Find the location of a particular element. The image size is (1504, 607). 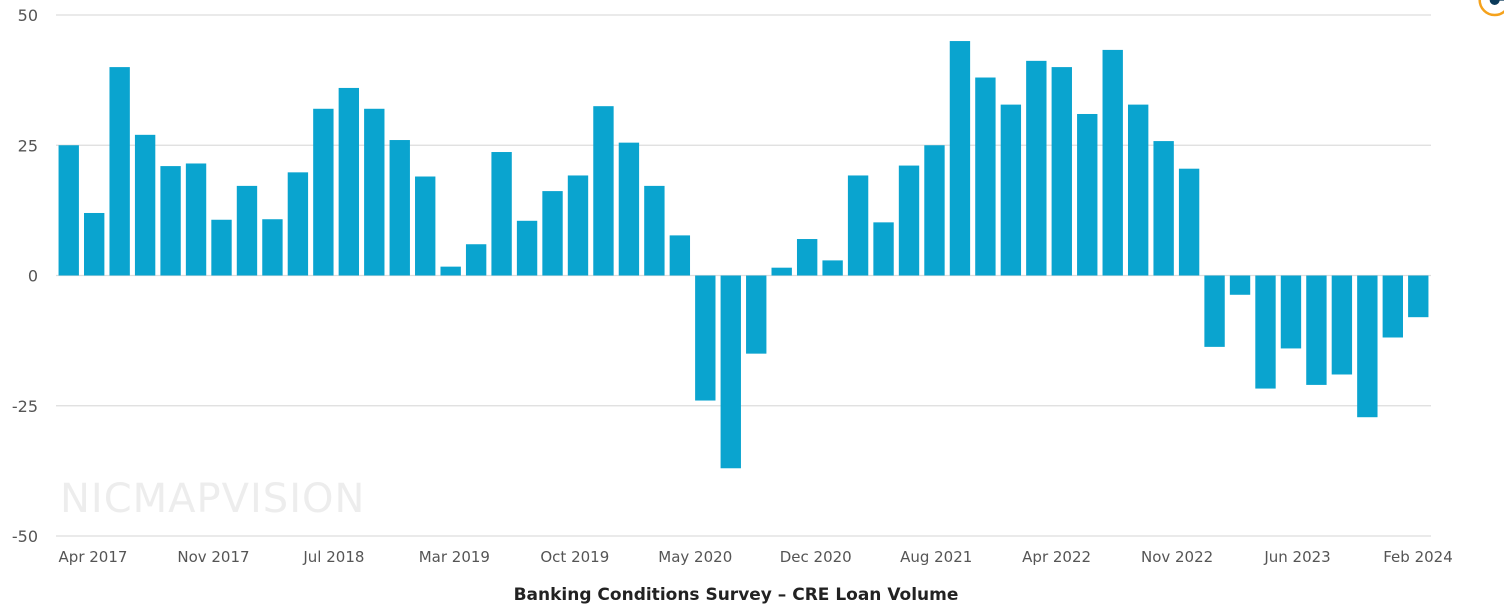

highlight-marker is located at coordinates (1491, 8).